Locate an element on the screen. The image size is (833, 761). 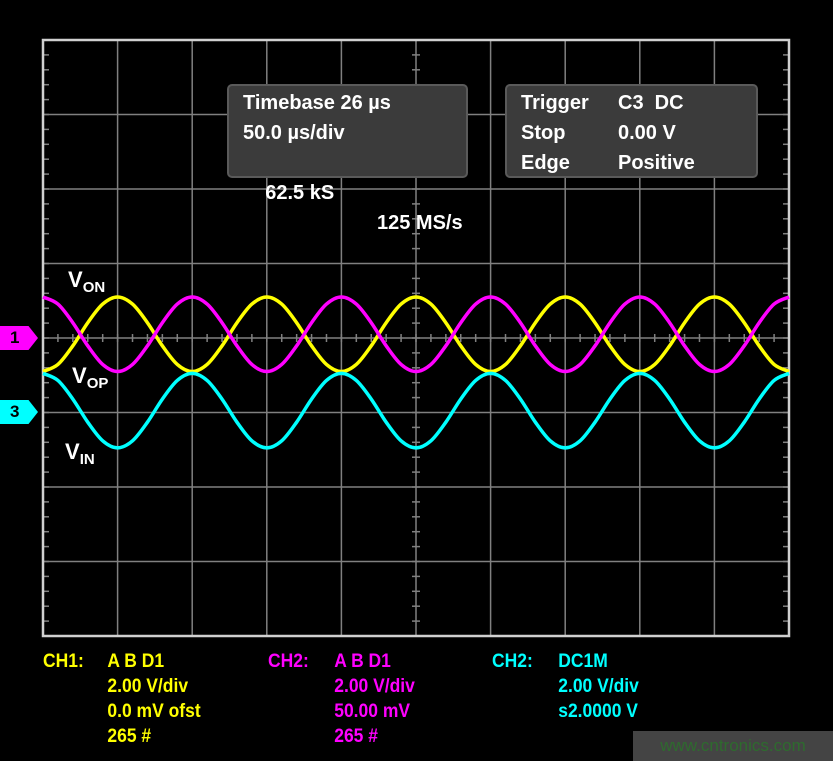
trace-vop is located at coordinates (416, 334).